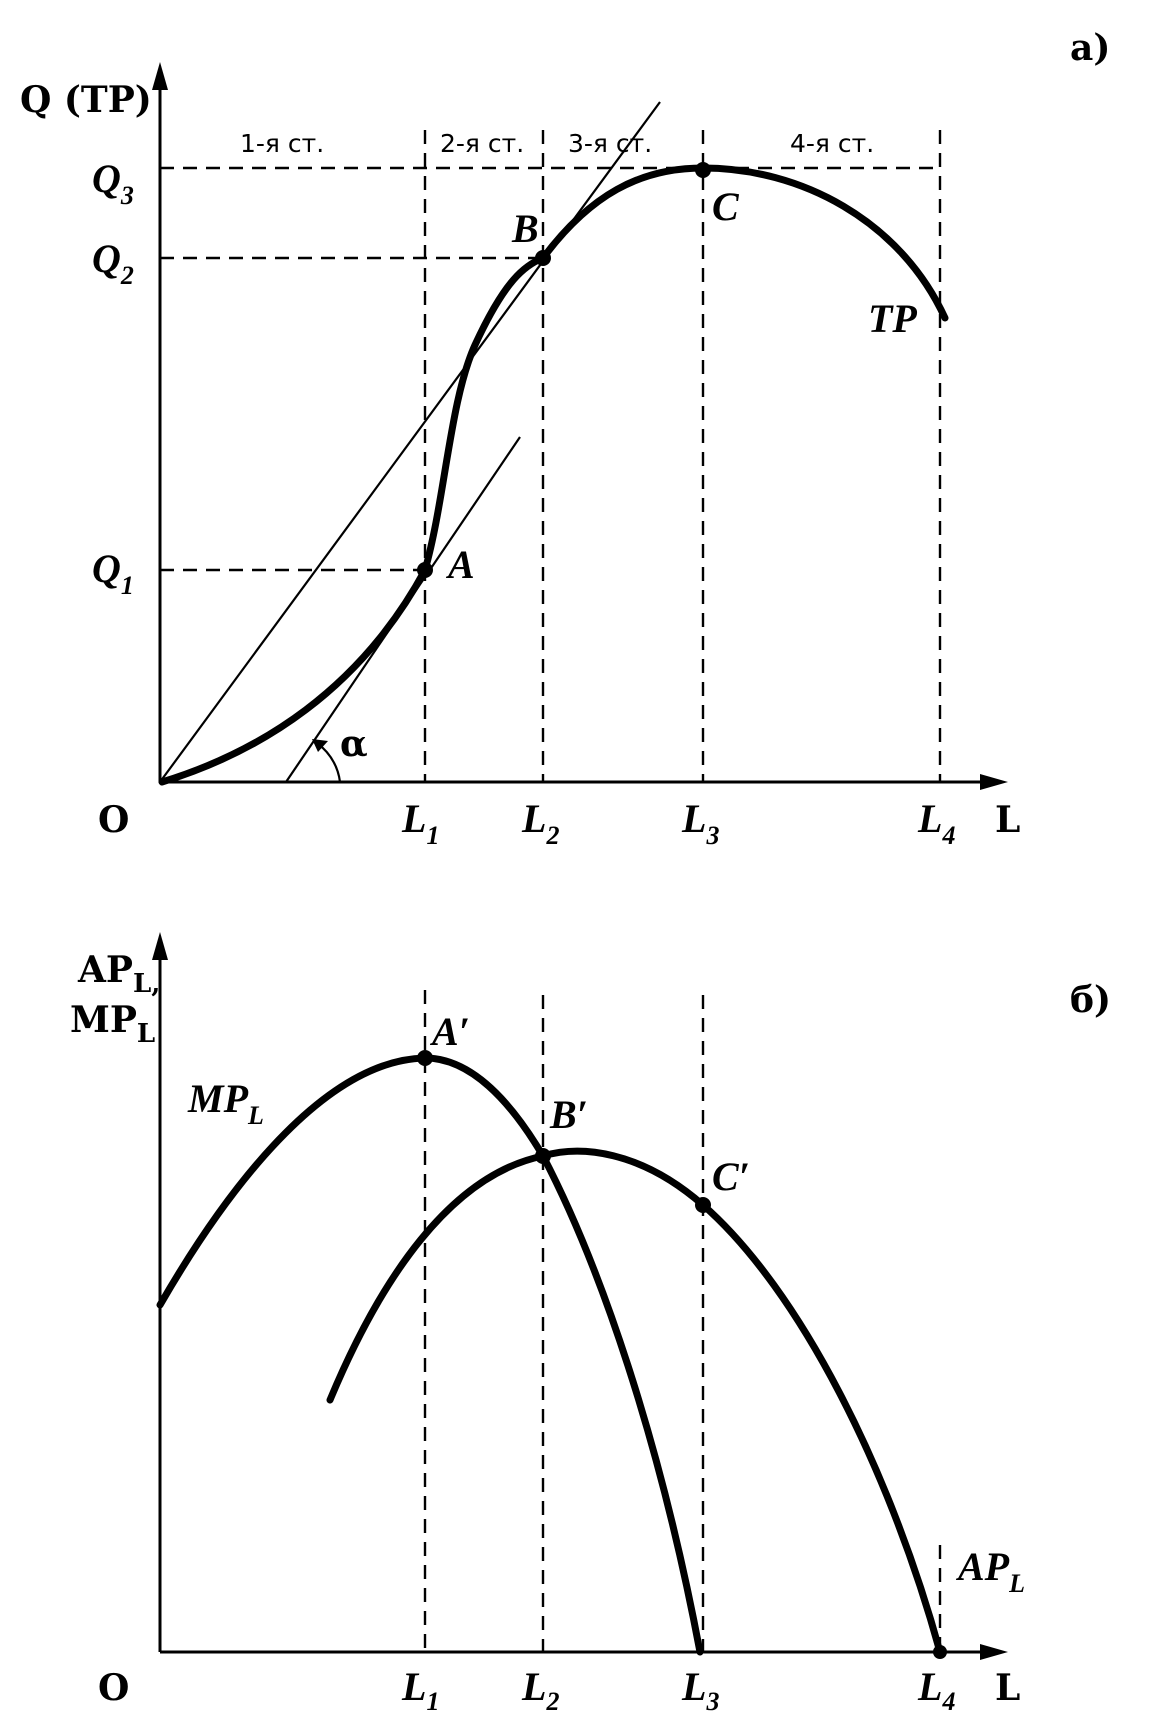 Image resolution: width=1172 pixels, height=1712 pixels. Describe the element at coordinates (700, 1688) in the screenshot. I see `panel-b-l3-label: L3` at that location.